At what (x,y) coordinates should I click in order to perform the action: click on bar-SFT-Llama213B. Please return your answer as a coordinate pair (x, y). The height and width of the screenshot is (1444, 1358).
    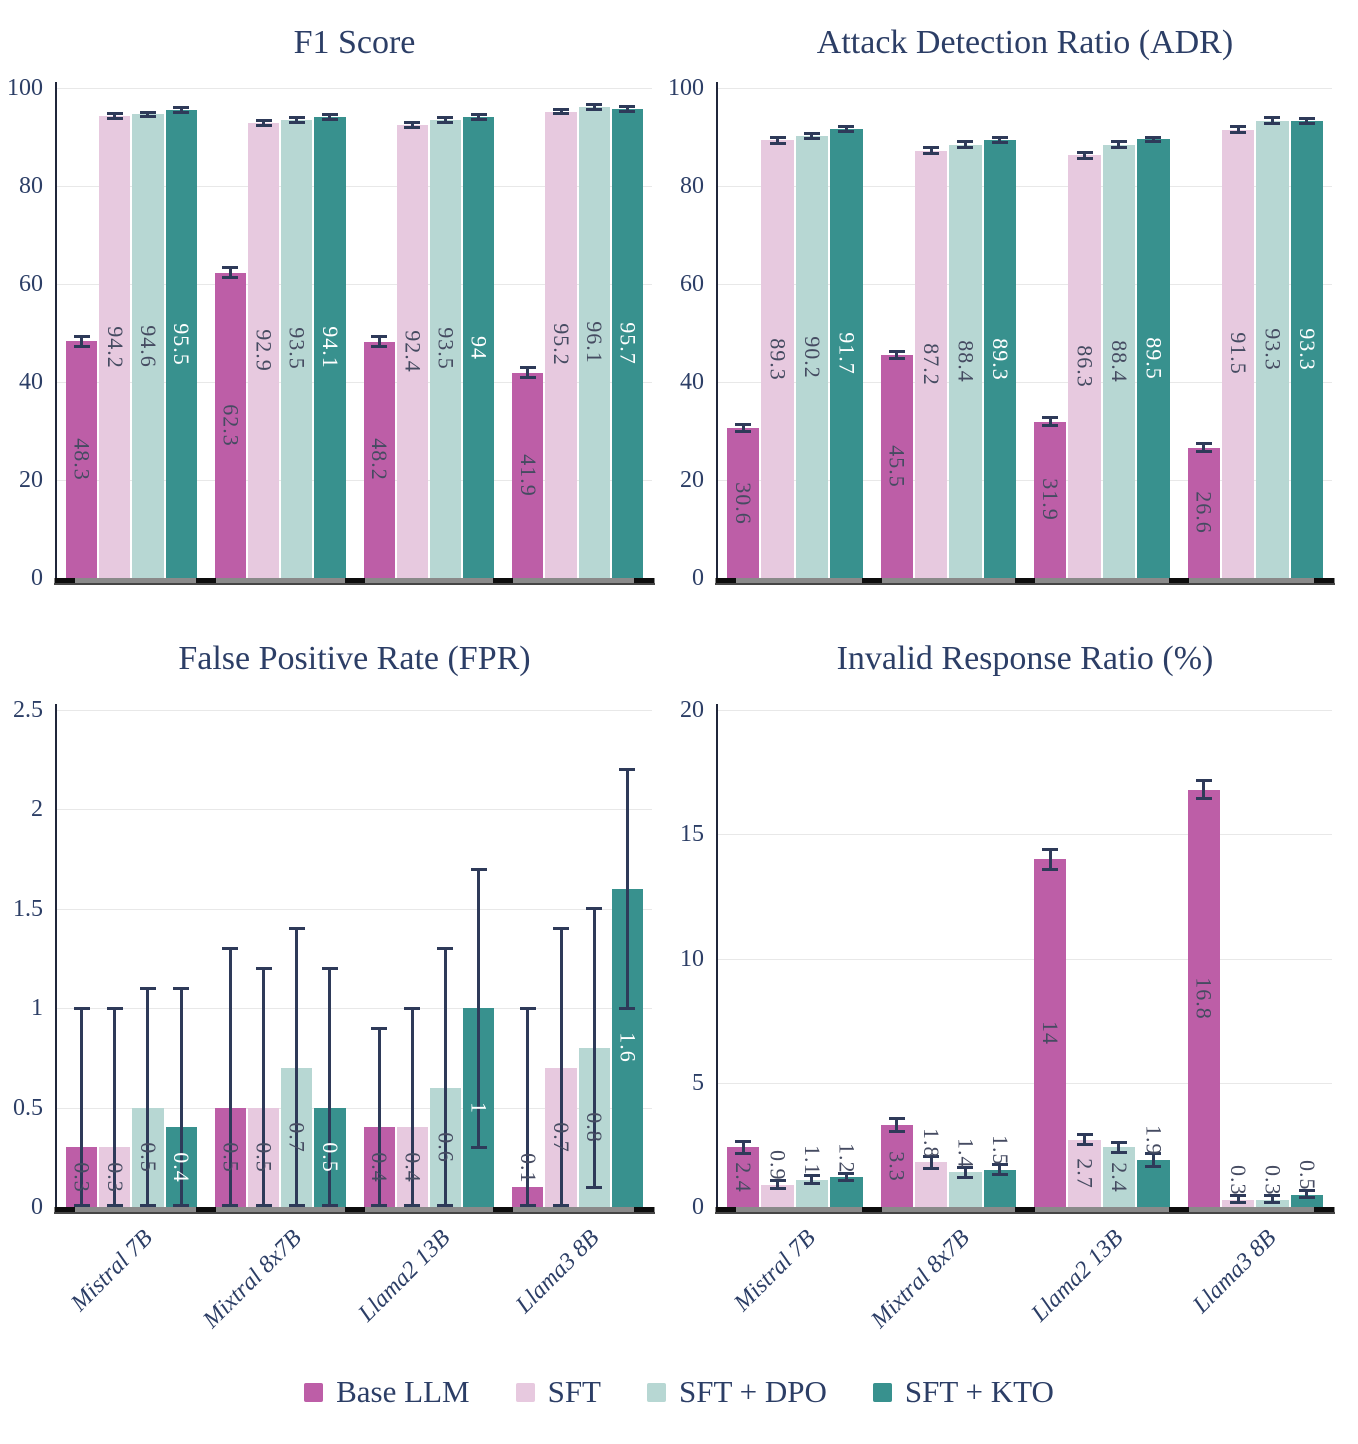
    Looking at the image, I should click on (412, 351).